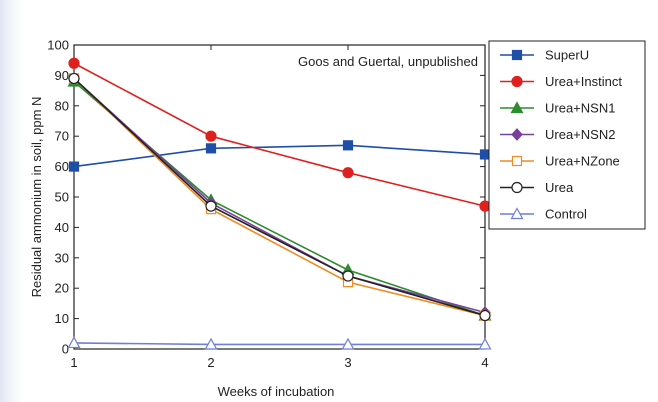 This screenshot has height=402, width=658. I want to click on y-tick-label: 50, so click(62, 197).